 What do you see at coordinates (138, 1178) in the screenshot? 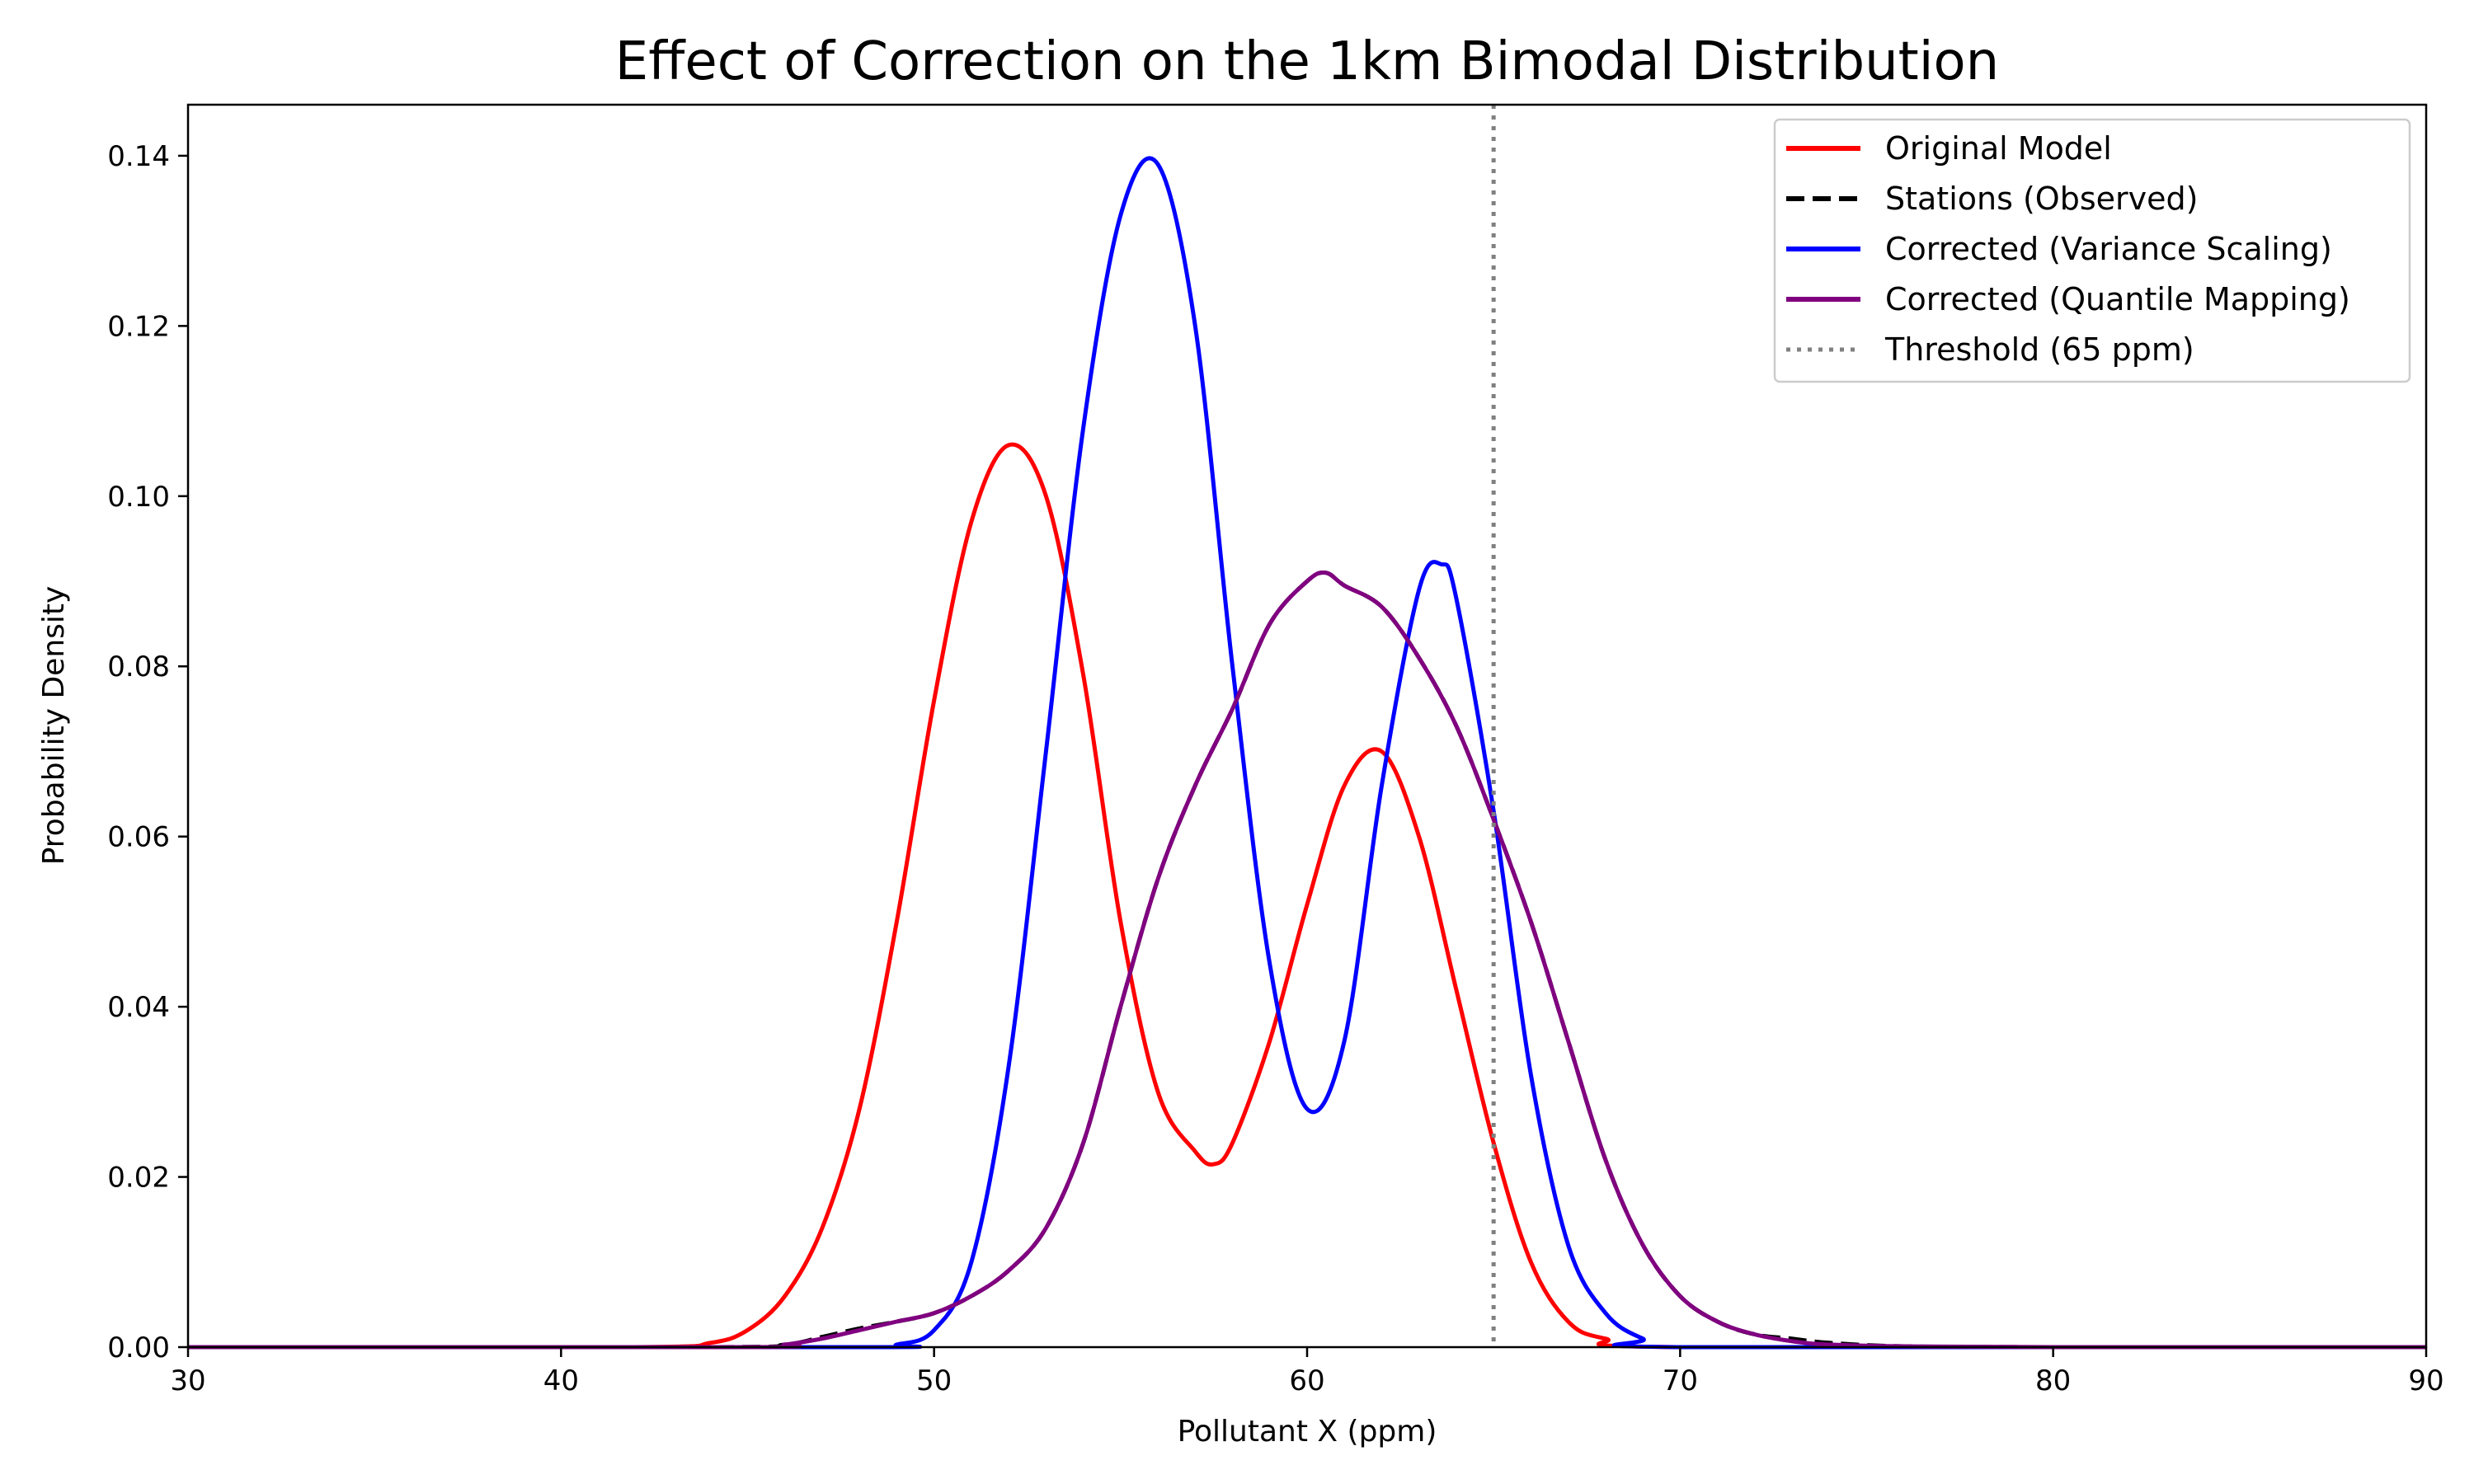
I see `y-tick-label: 0.02` at bounding box center [138, 1178].